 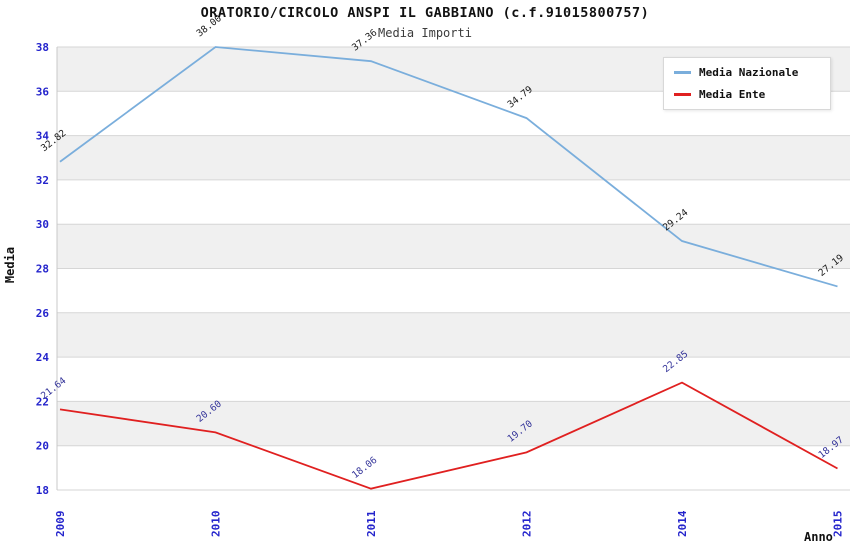 What do you see at coordinates (42, 180) in the screenshot?
I see `y-tick-label: 32` at bounding box center [42, 180].